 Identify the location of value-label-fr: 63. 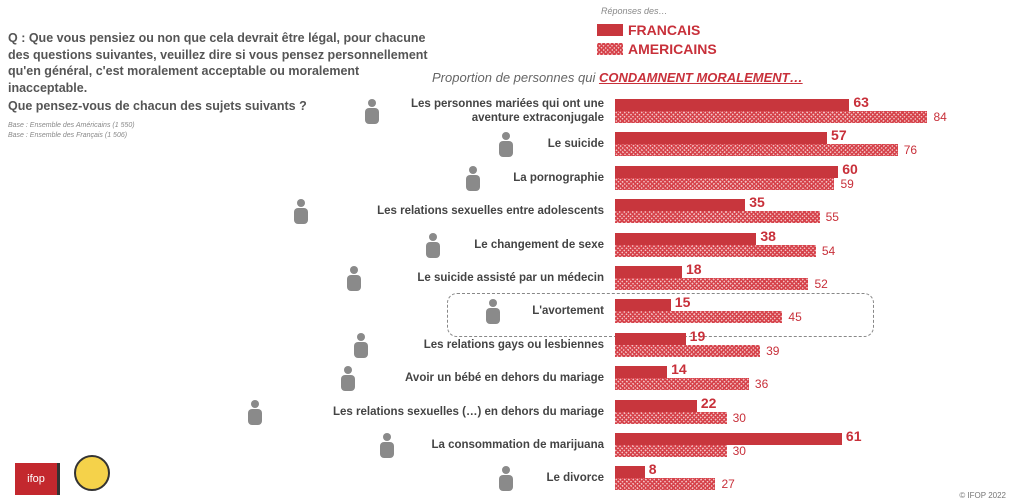
(861, 102).